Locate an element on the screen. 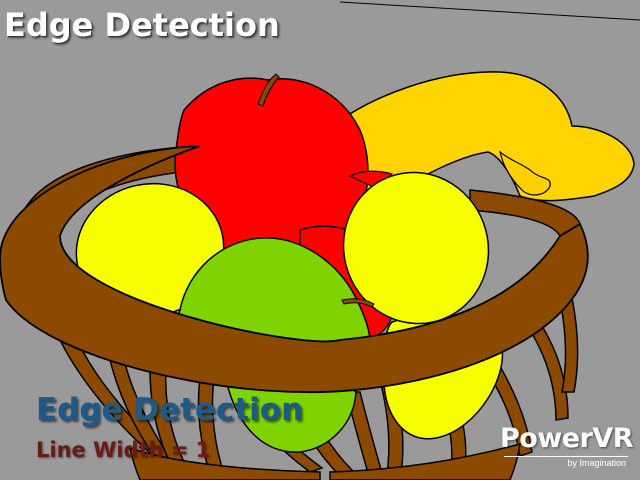  apple-stem is located at coordinates (268, 90).